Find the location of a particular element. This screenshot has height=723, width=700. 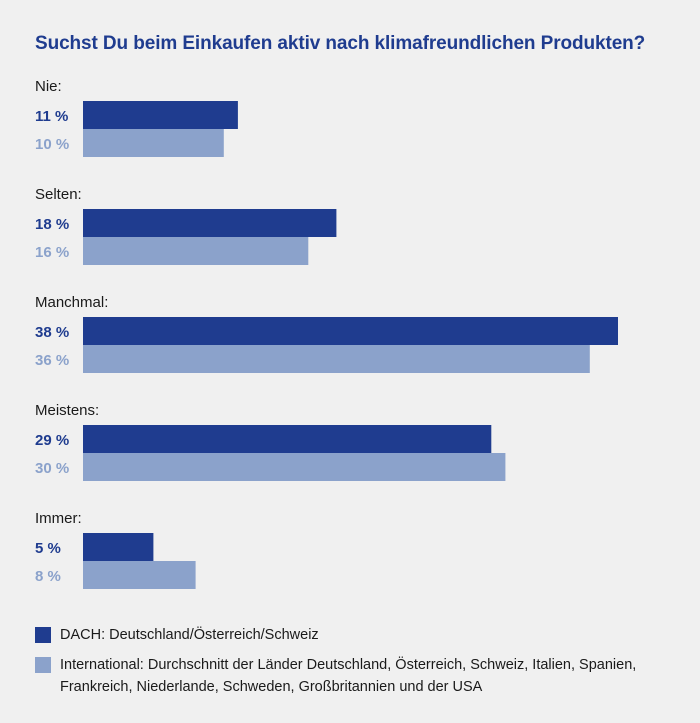

category-label: Immer: is located at coordinates (58, 518).